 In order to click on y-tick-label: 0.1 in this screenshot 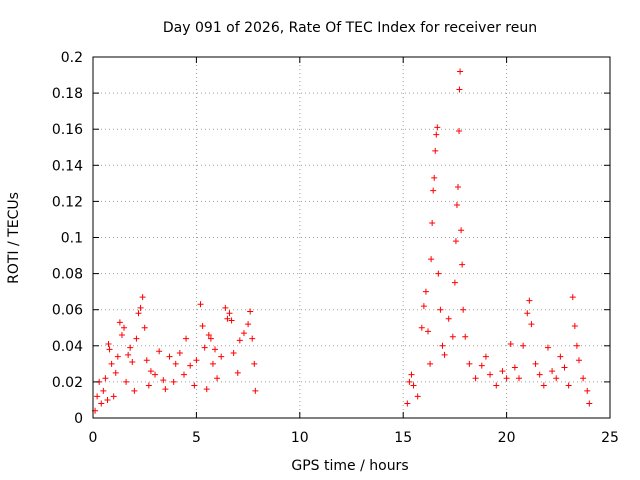, I will do `click(72, 239)`.